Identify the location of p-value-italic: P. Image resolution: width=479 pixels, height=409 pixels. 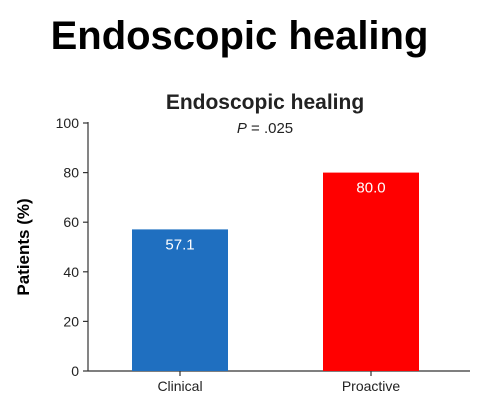
(242, 128).